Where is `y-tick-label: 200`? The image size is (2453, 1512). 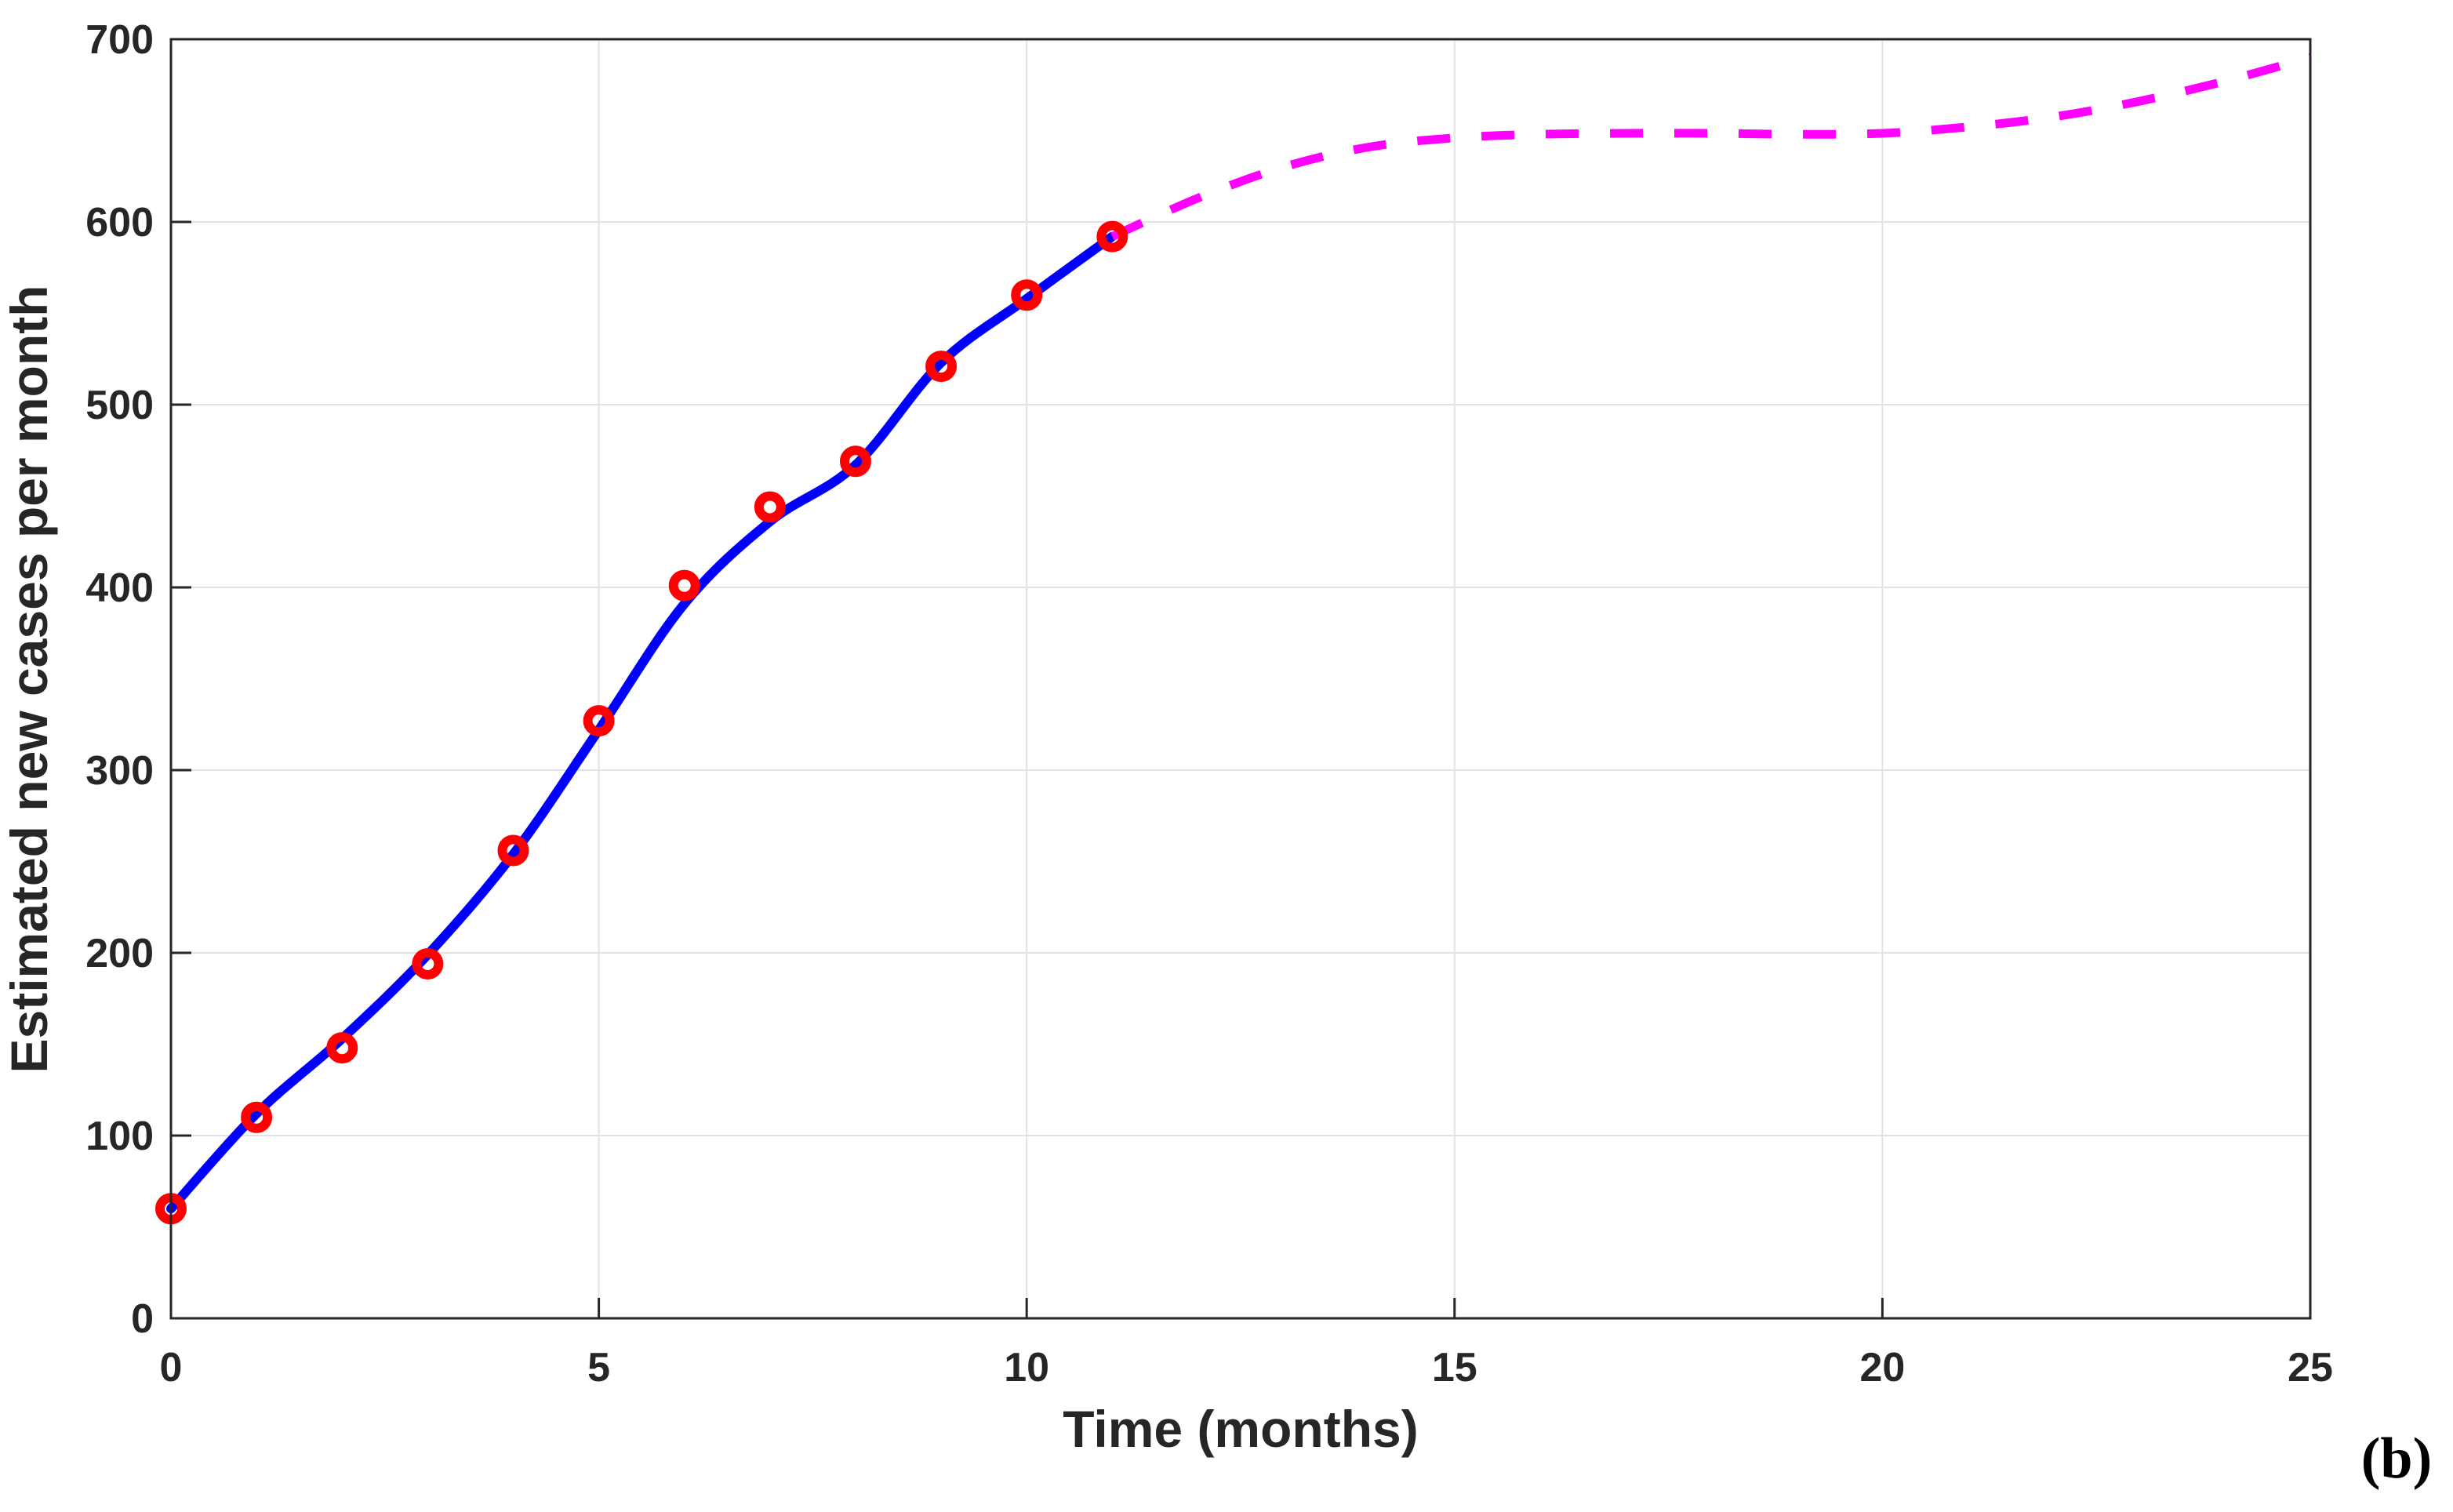
y-tick-label: 200 is located at coordinates (120, 953).